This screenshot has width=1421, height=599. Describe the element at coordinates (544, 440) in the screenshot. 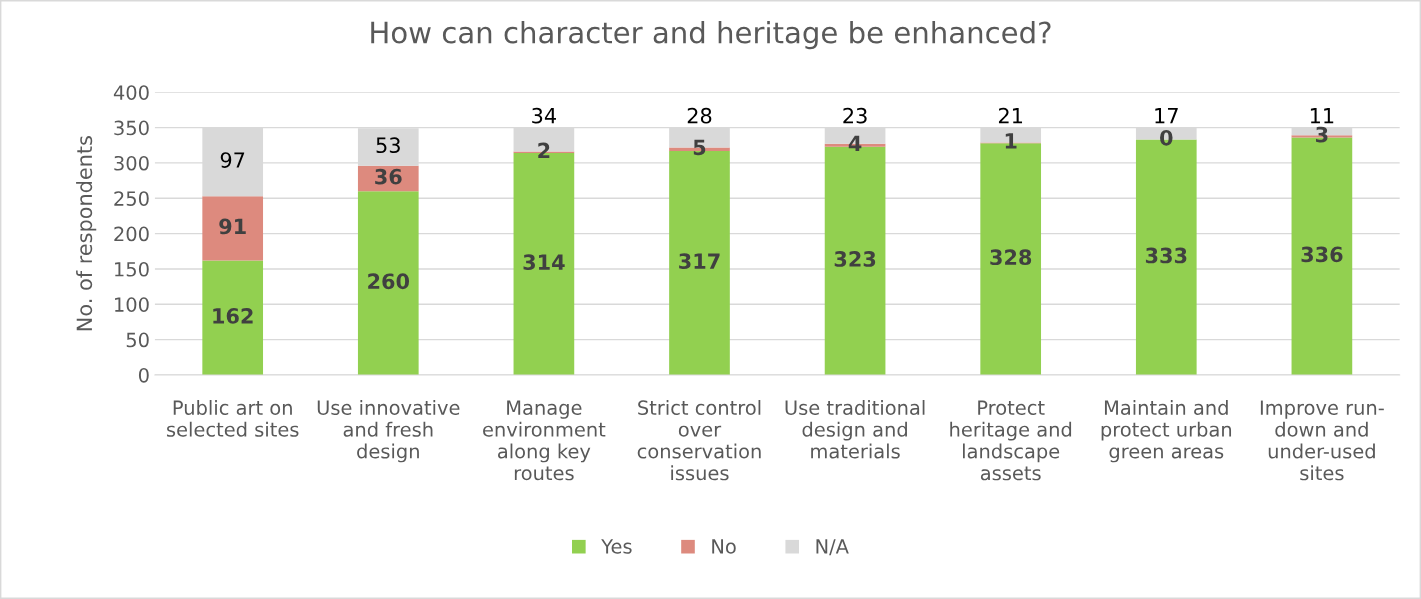

I see `x-tick-label: Manage environment along key routes` at that location.